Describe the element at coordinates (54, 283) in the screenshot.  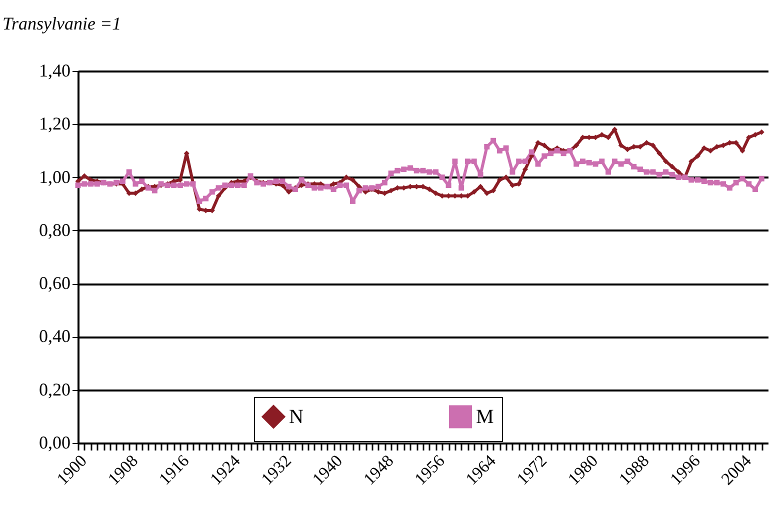
I see `y-tick-label: 0,60` at that location.